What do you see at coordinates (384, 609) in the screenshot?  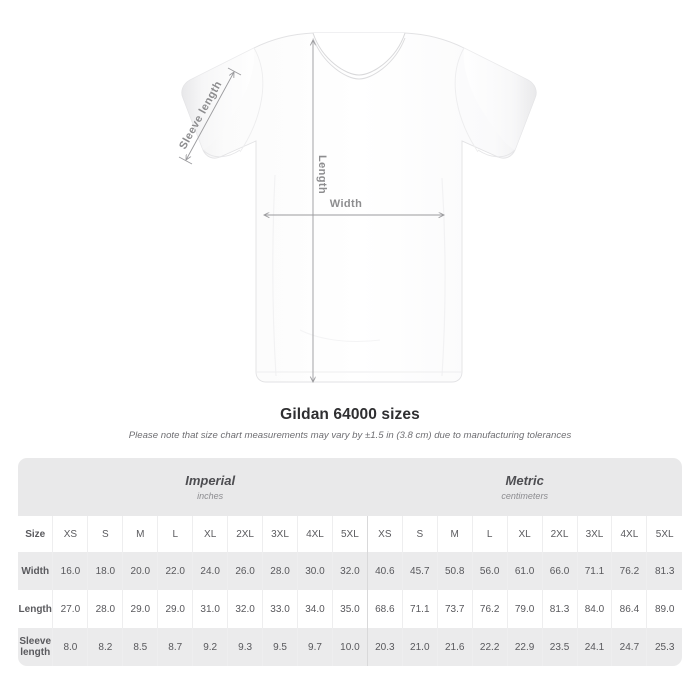 I see `cell-length-met-xs: 68.6` at bounding box center [384, 609].